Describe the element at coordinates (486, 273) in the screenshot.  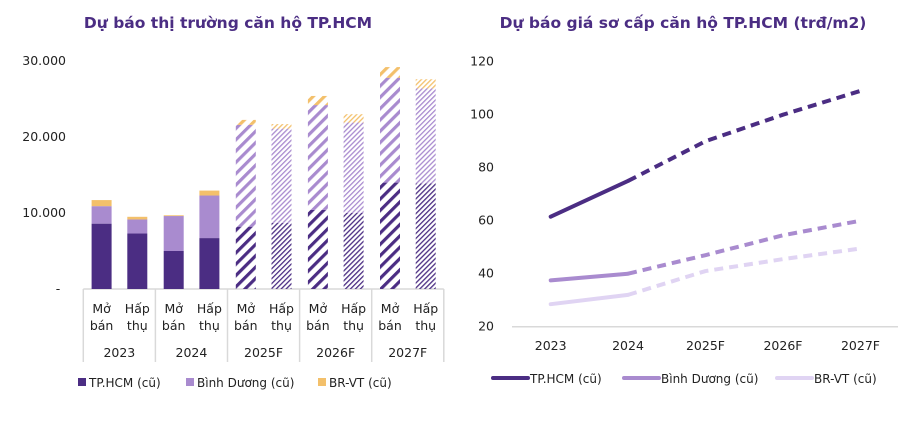
I see `y-tick-label: 40` at that location.